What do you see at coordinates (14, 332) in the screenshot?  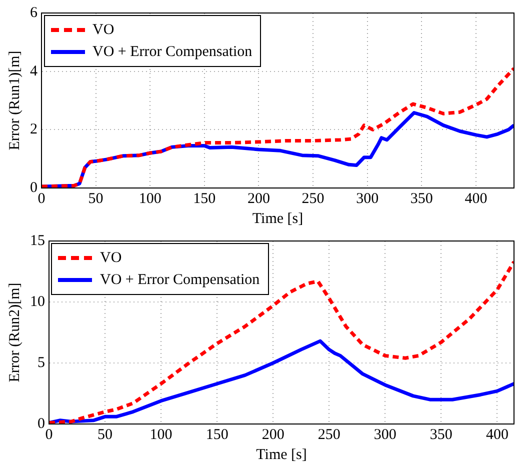 I see `y-axis-title: Error (Run2)[m]` at bounding box center [14, 332].